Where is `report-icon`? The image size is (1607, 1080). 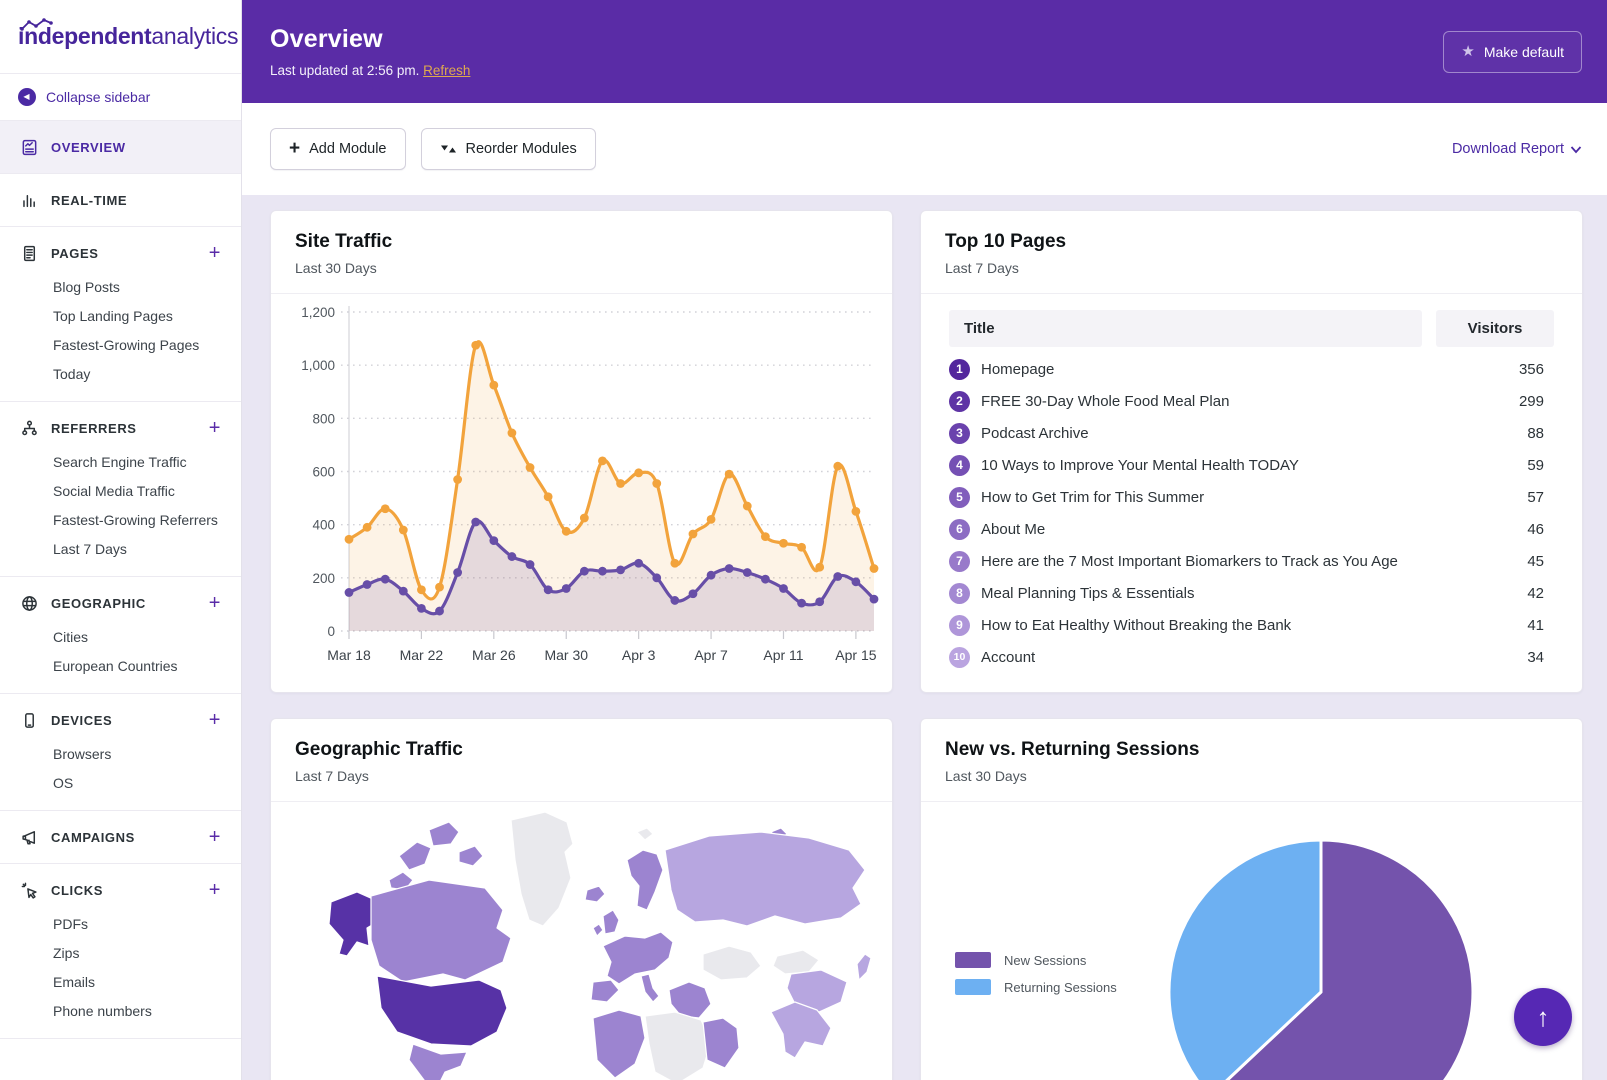 report-icon is located at coordinates (29, 147).